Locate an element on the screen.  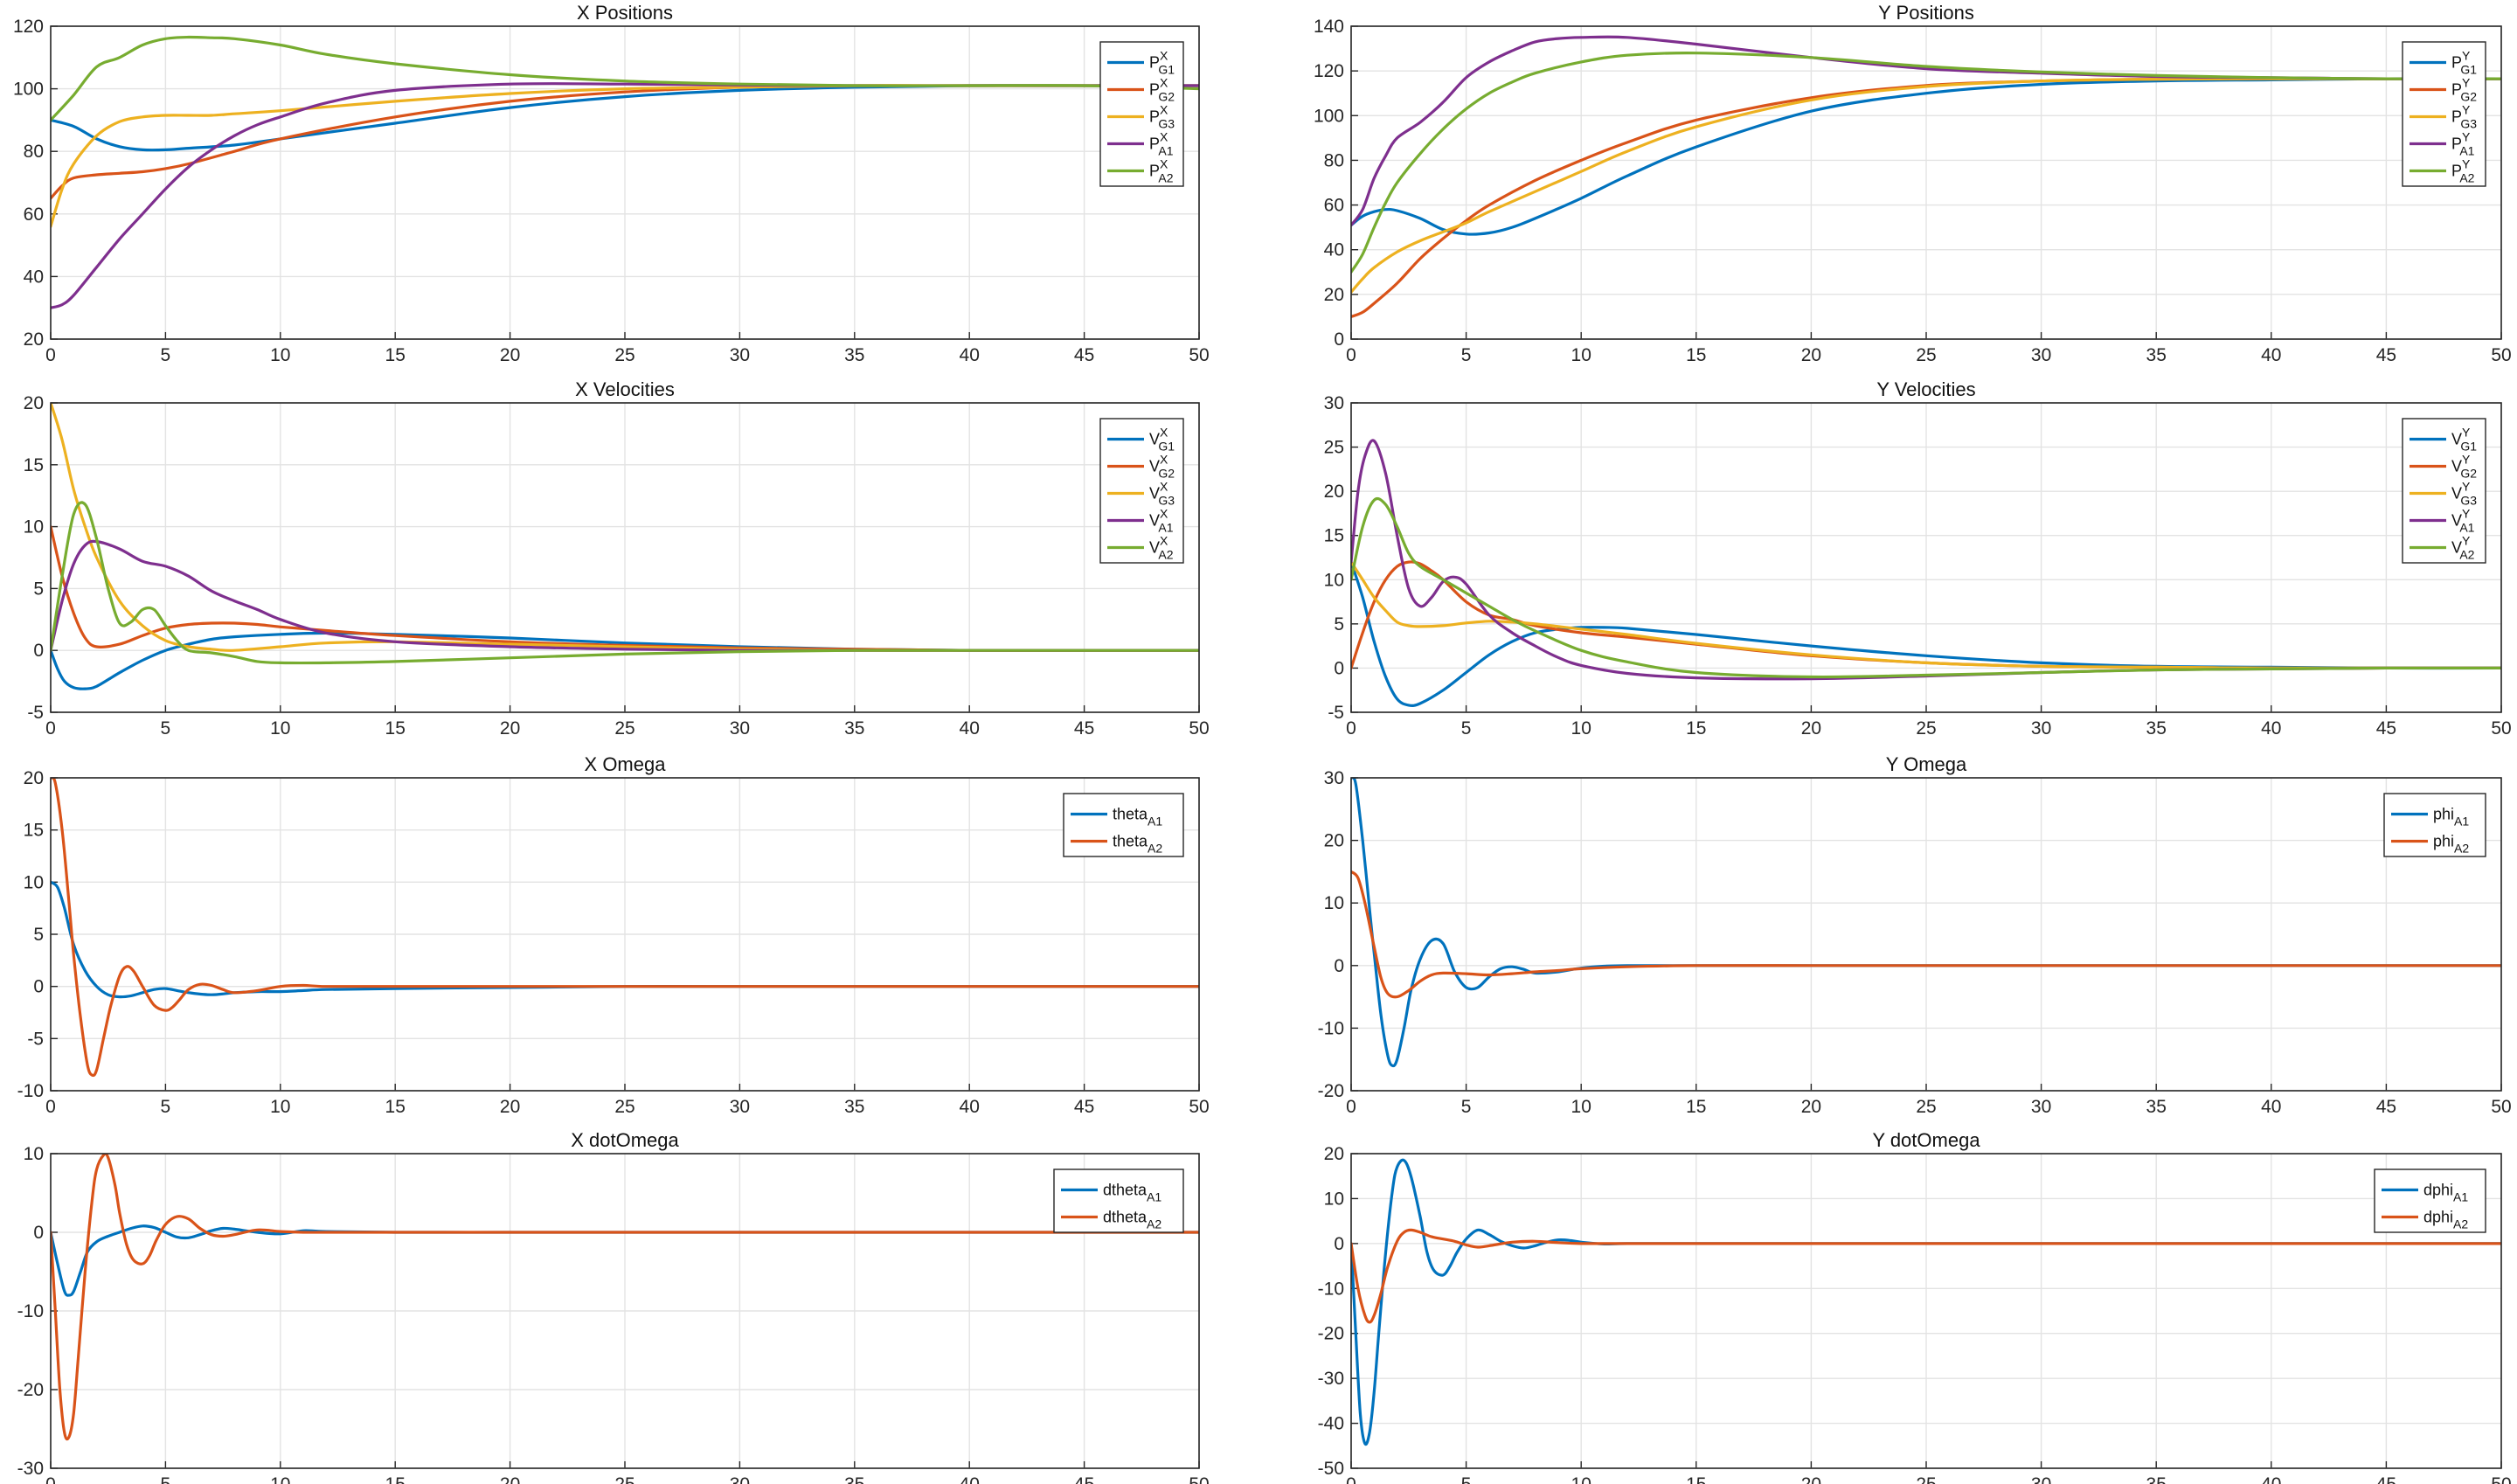
legend-entry: PX G1 is located at coordinates (1162, 63).